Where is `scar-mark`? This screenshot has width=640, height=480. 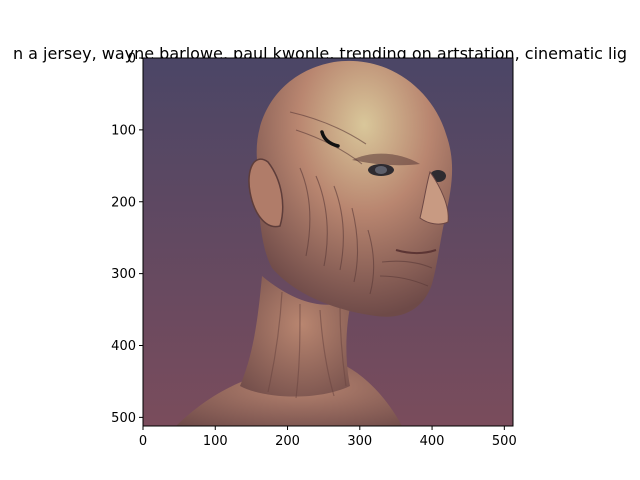
scar-mark is located at coordinates (330, 139).